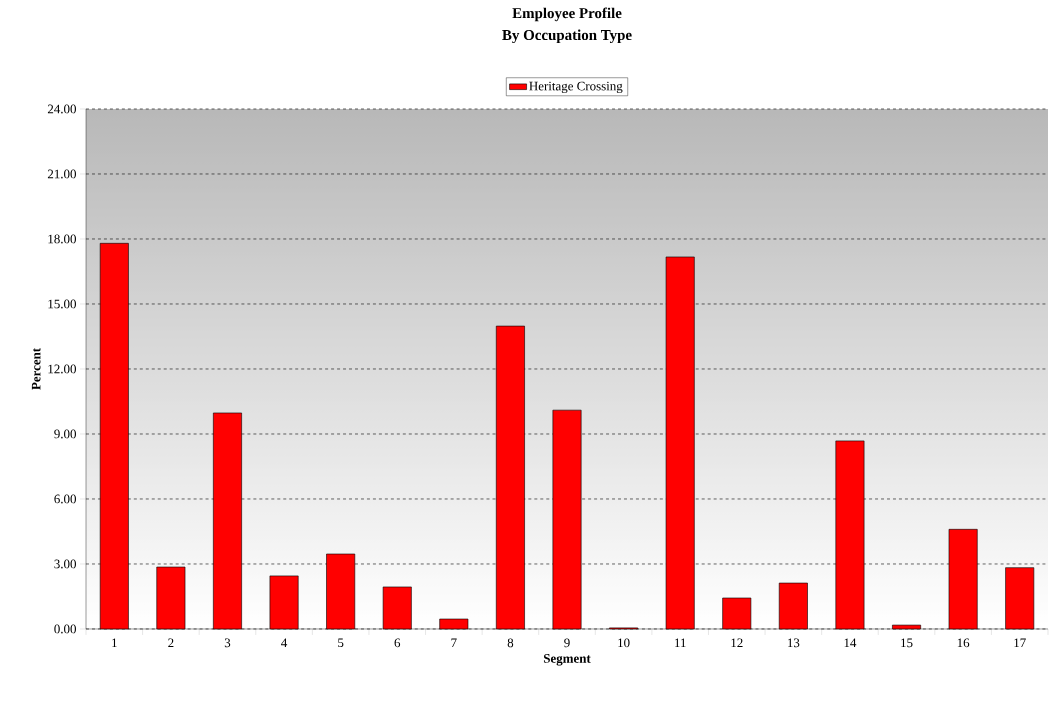 The width and height of the screenshot is (1054, 702). Describe the element at coordinates (171, 643) in the screenshot. I see `x-tick-label: 2` at that location.